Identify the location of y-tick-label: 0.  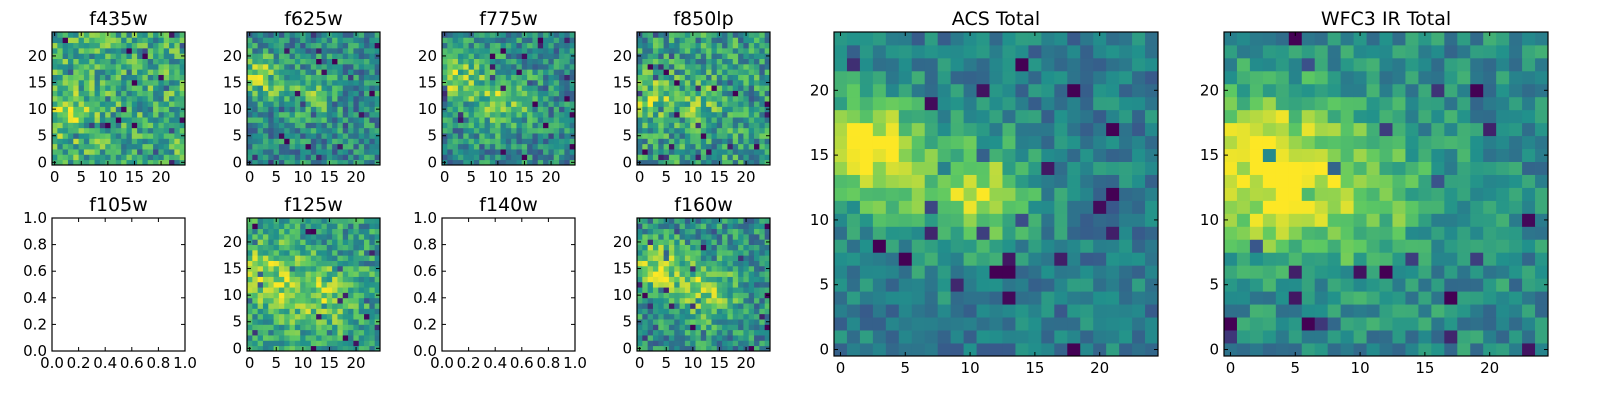
(432, 162).